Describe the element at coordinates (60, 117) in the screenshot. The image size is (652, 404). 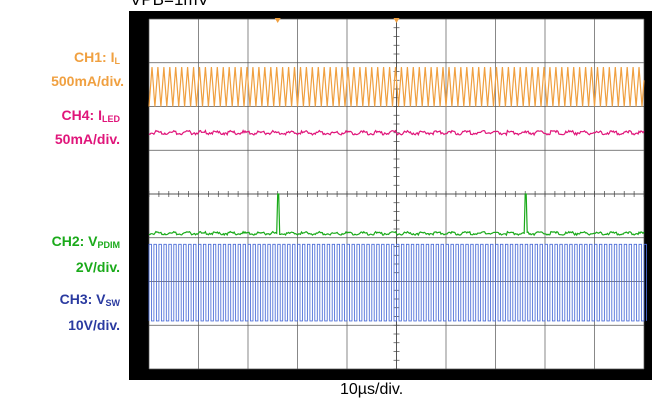
I see `ch4-label: CH4: ILED` at that location.